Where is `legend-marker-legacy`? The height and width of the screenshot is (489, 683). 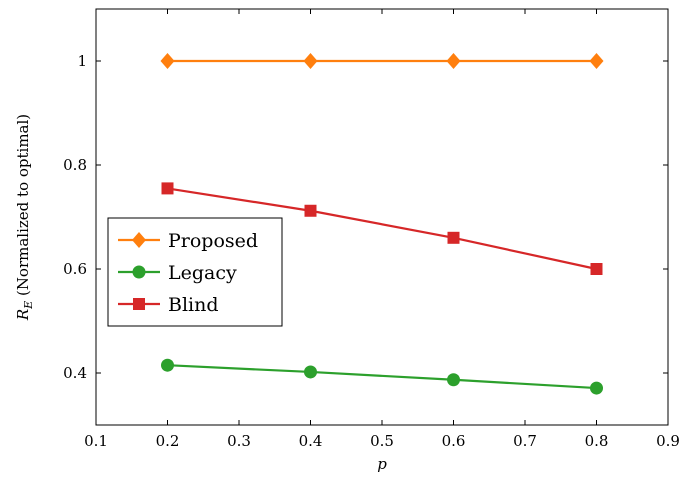 legend-marker-legacy is located at coordinates (139, 272).